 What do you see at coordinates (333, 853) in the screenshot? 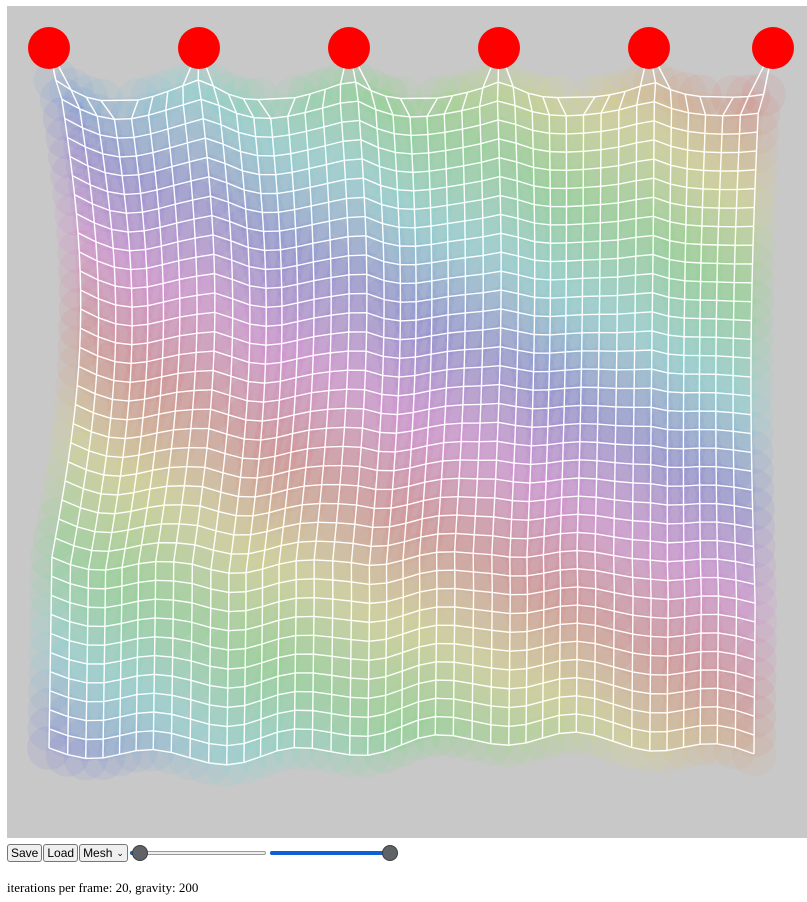
I see `gravity-slider` at bounding box center [333, 853].